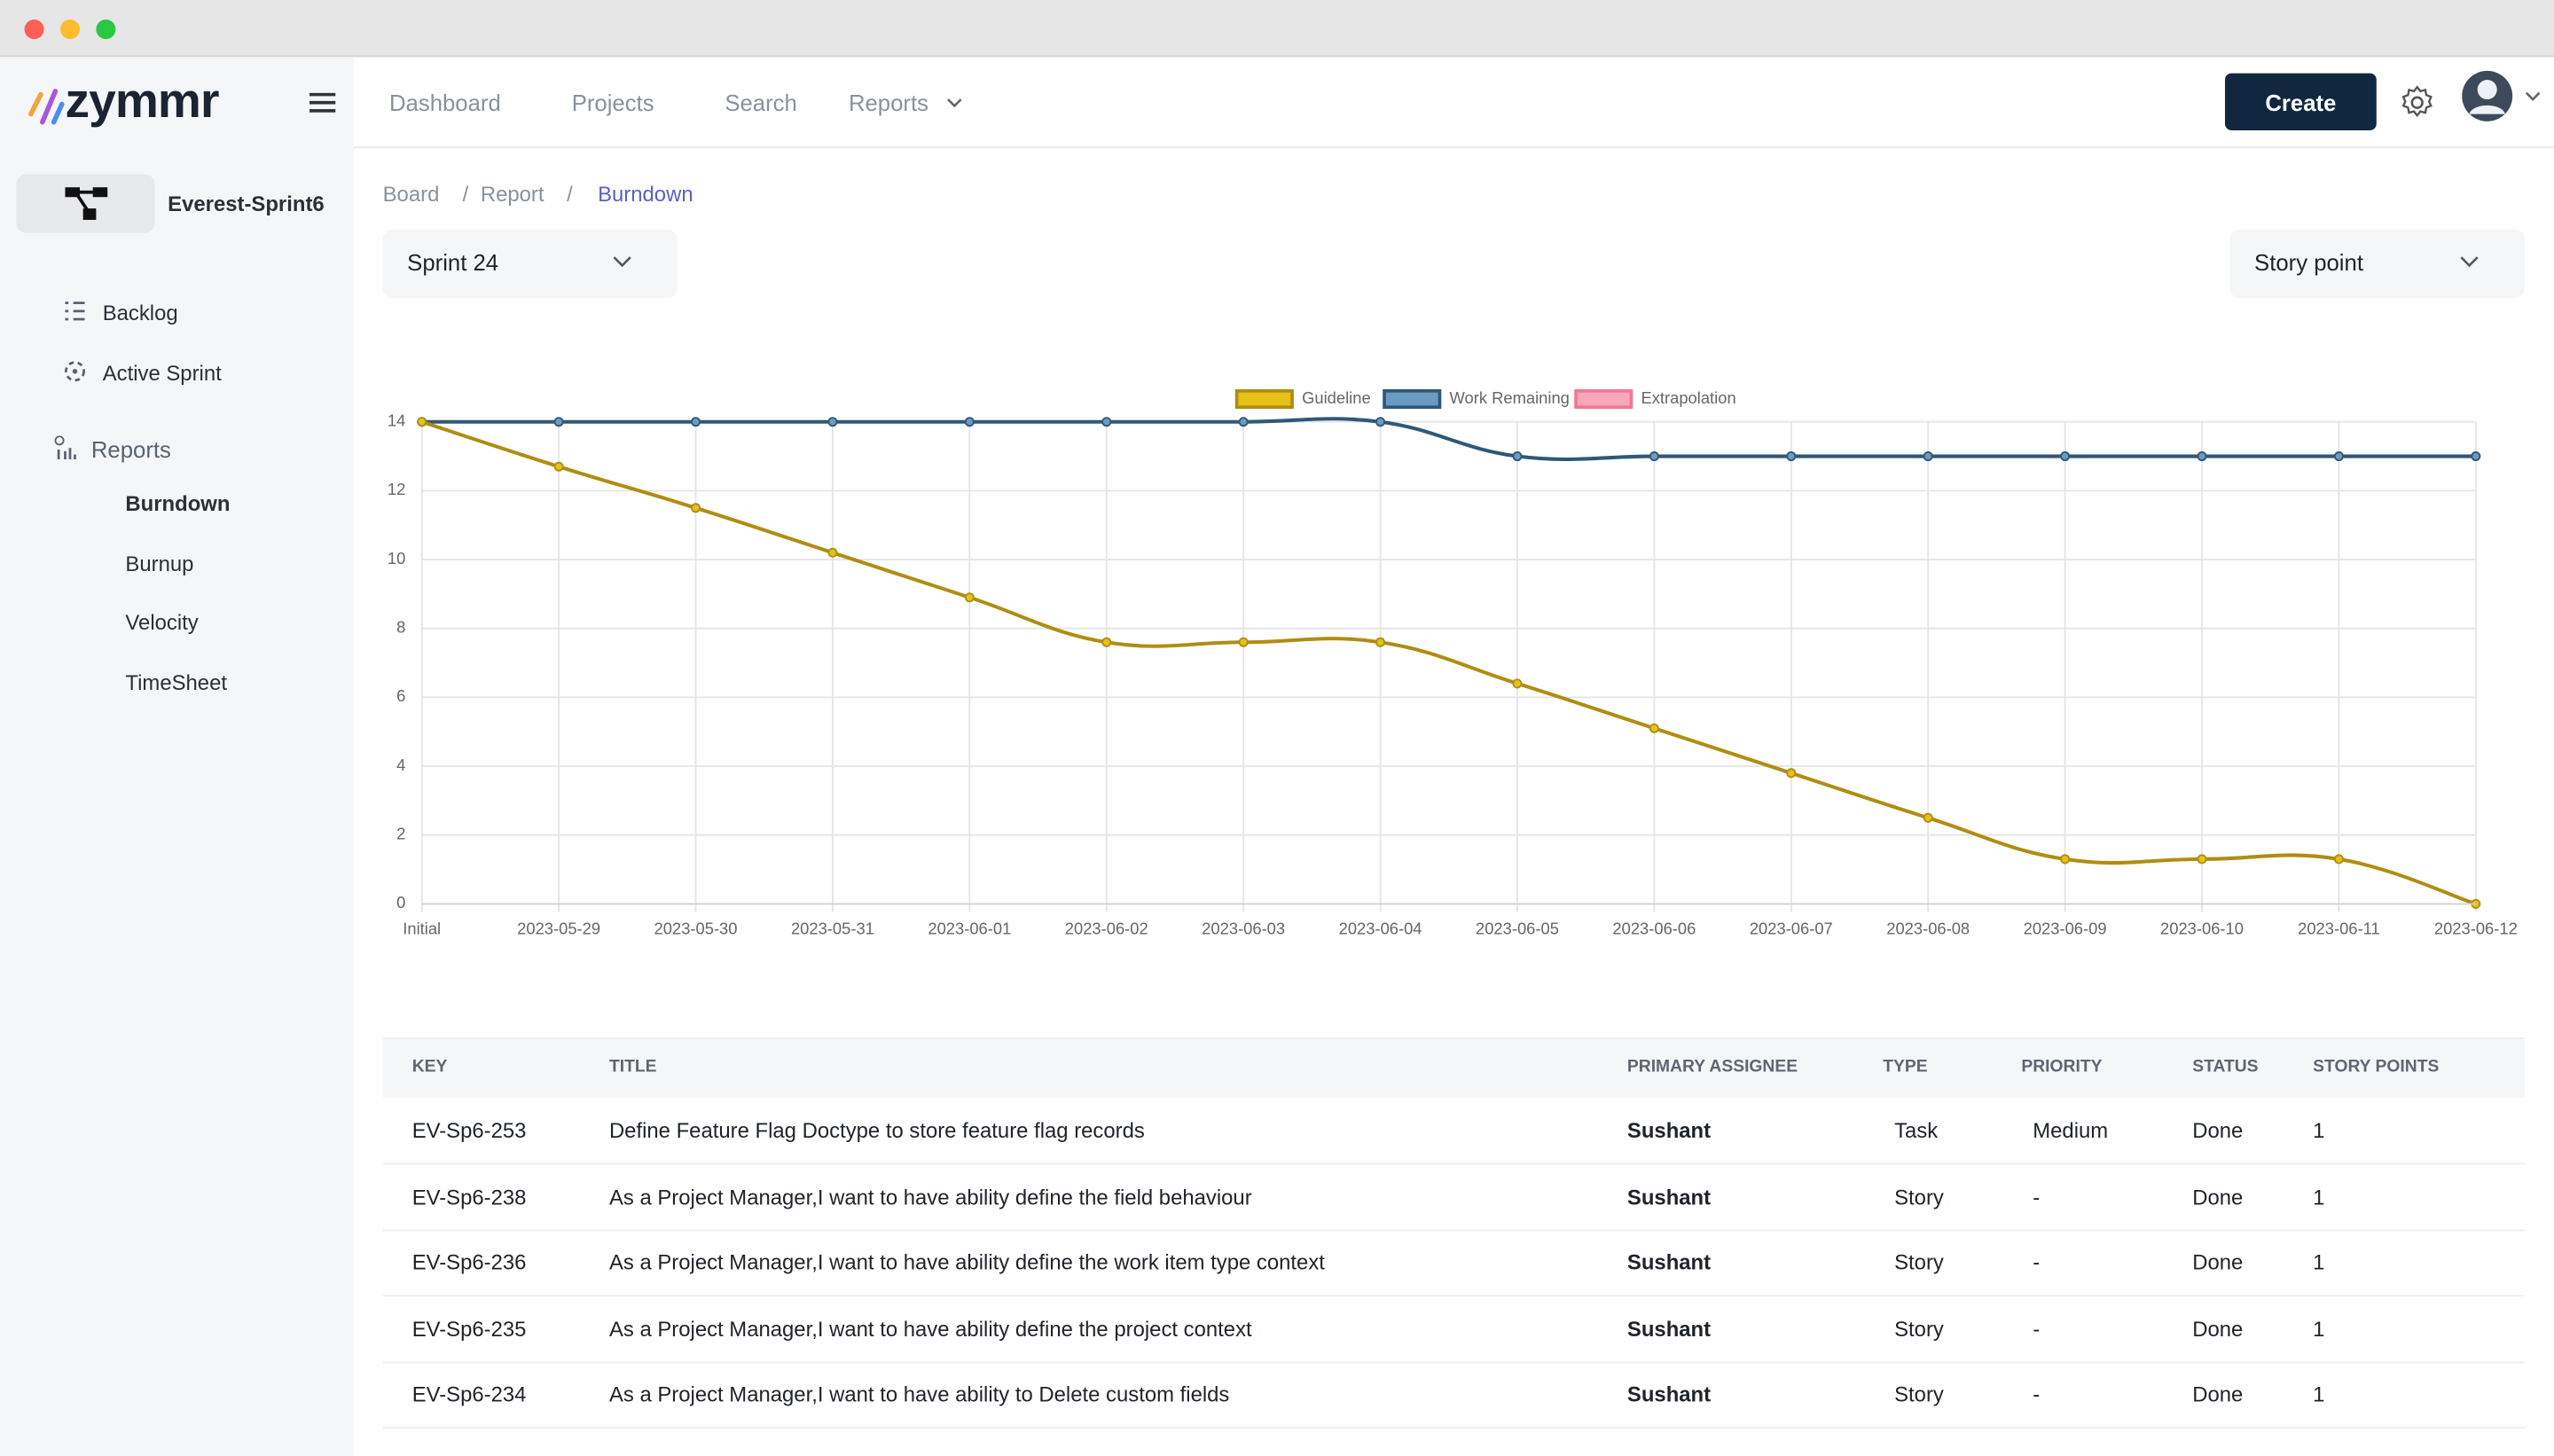 The width and height of the screenshot is (2554, 1456). Describe the element at coordinates (2202, 929) in the screenshot. I see `x-tick-label: 2023-06-10` at that location.